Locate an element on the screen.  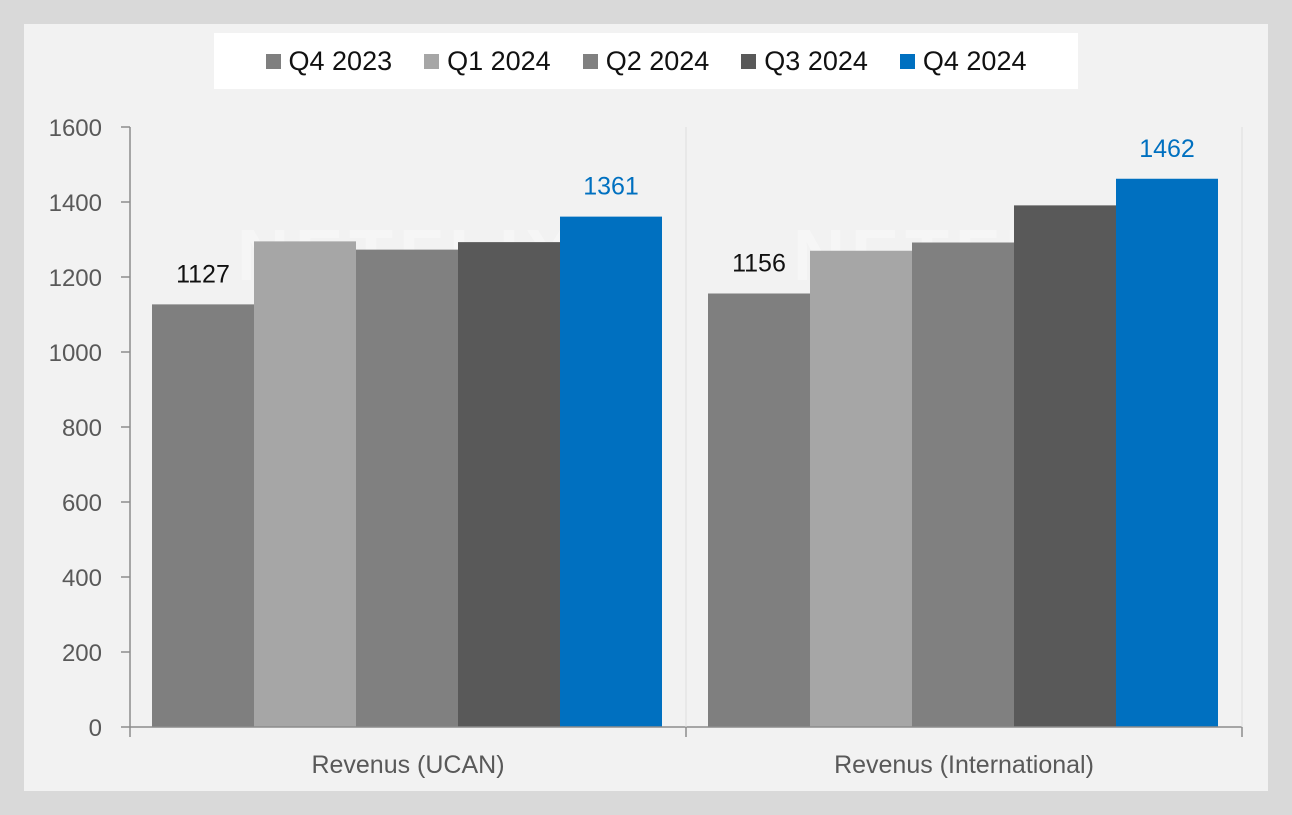
legend-label: Q1 2024 is located at coordinates (499, 60).